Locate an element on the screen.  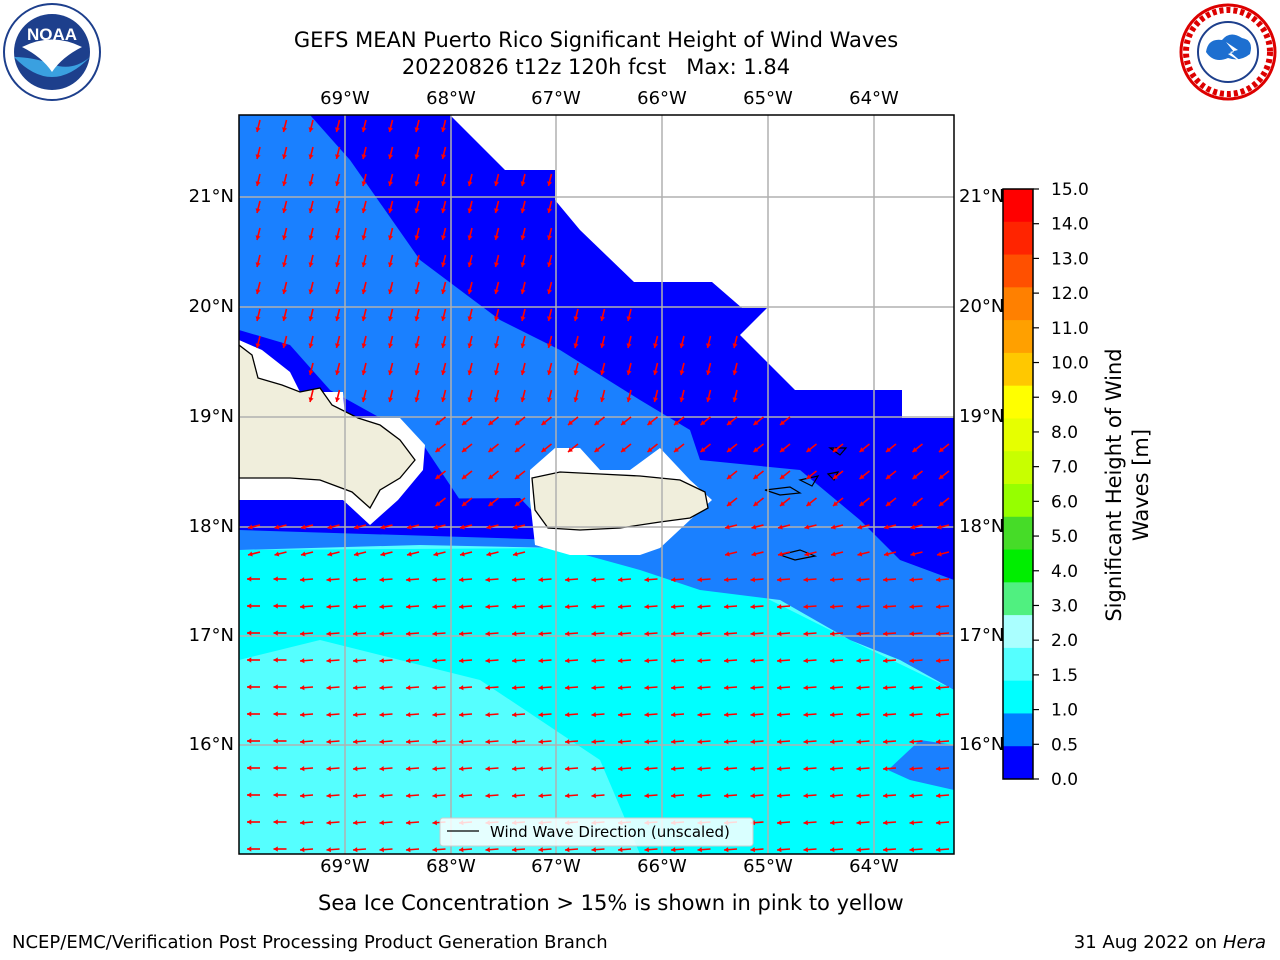
colorbar-frame is located at coordinates (1018, 484).